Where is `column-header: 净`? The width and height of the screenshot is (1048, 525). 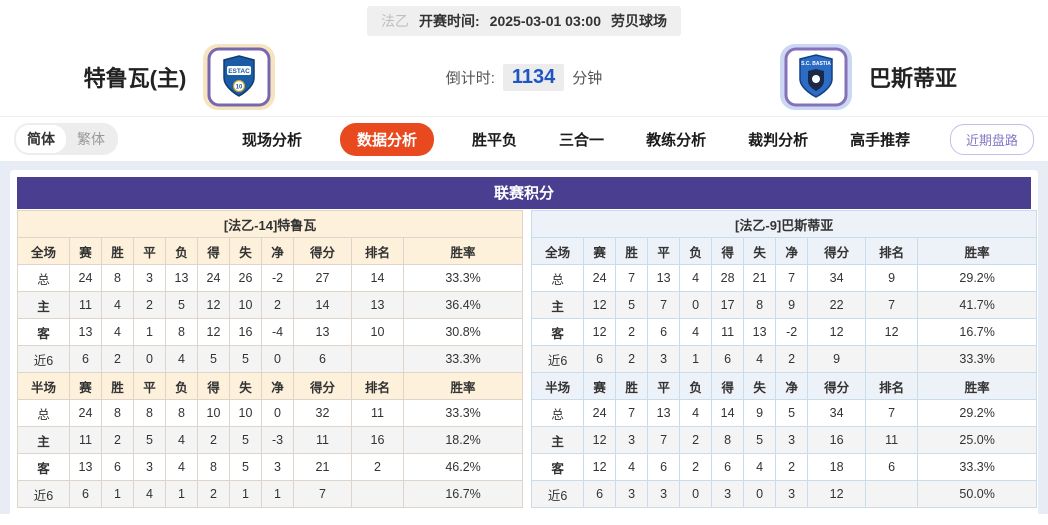
column-header: 净 is located at coordinates (277, 251).